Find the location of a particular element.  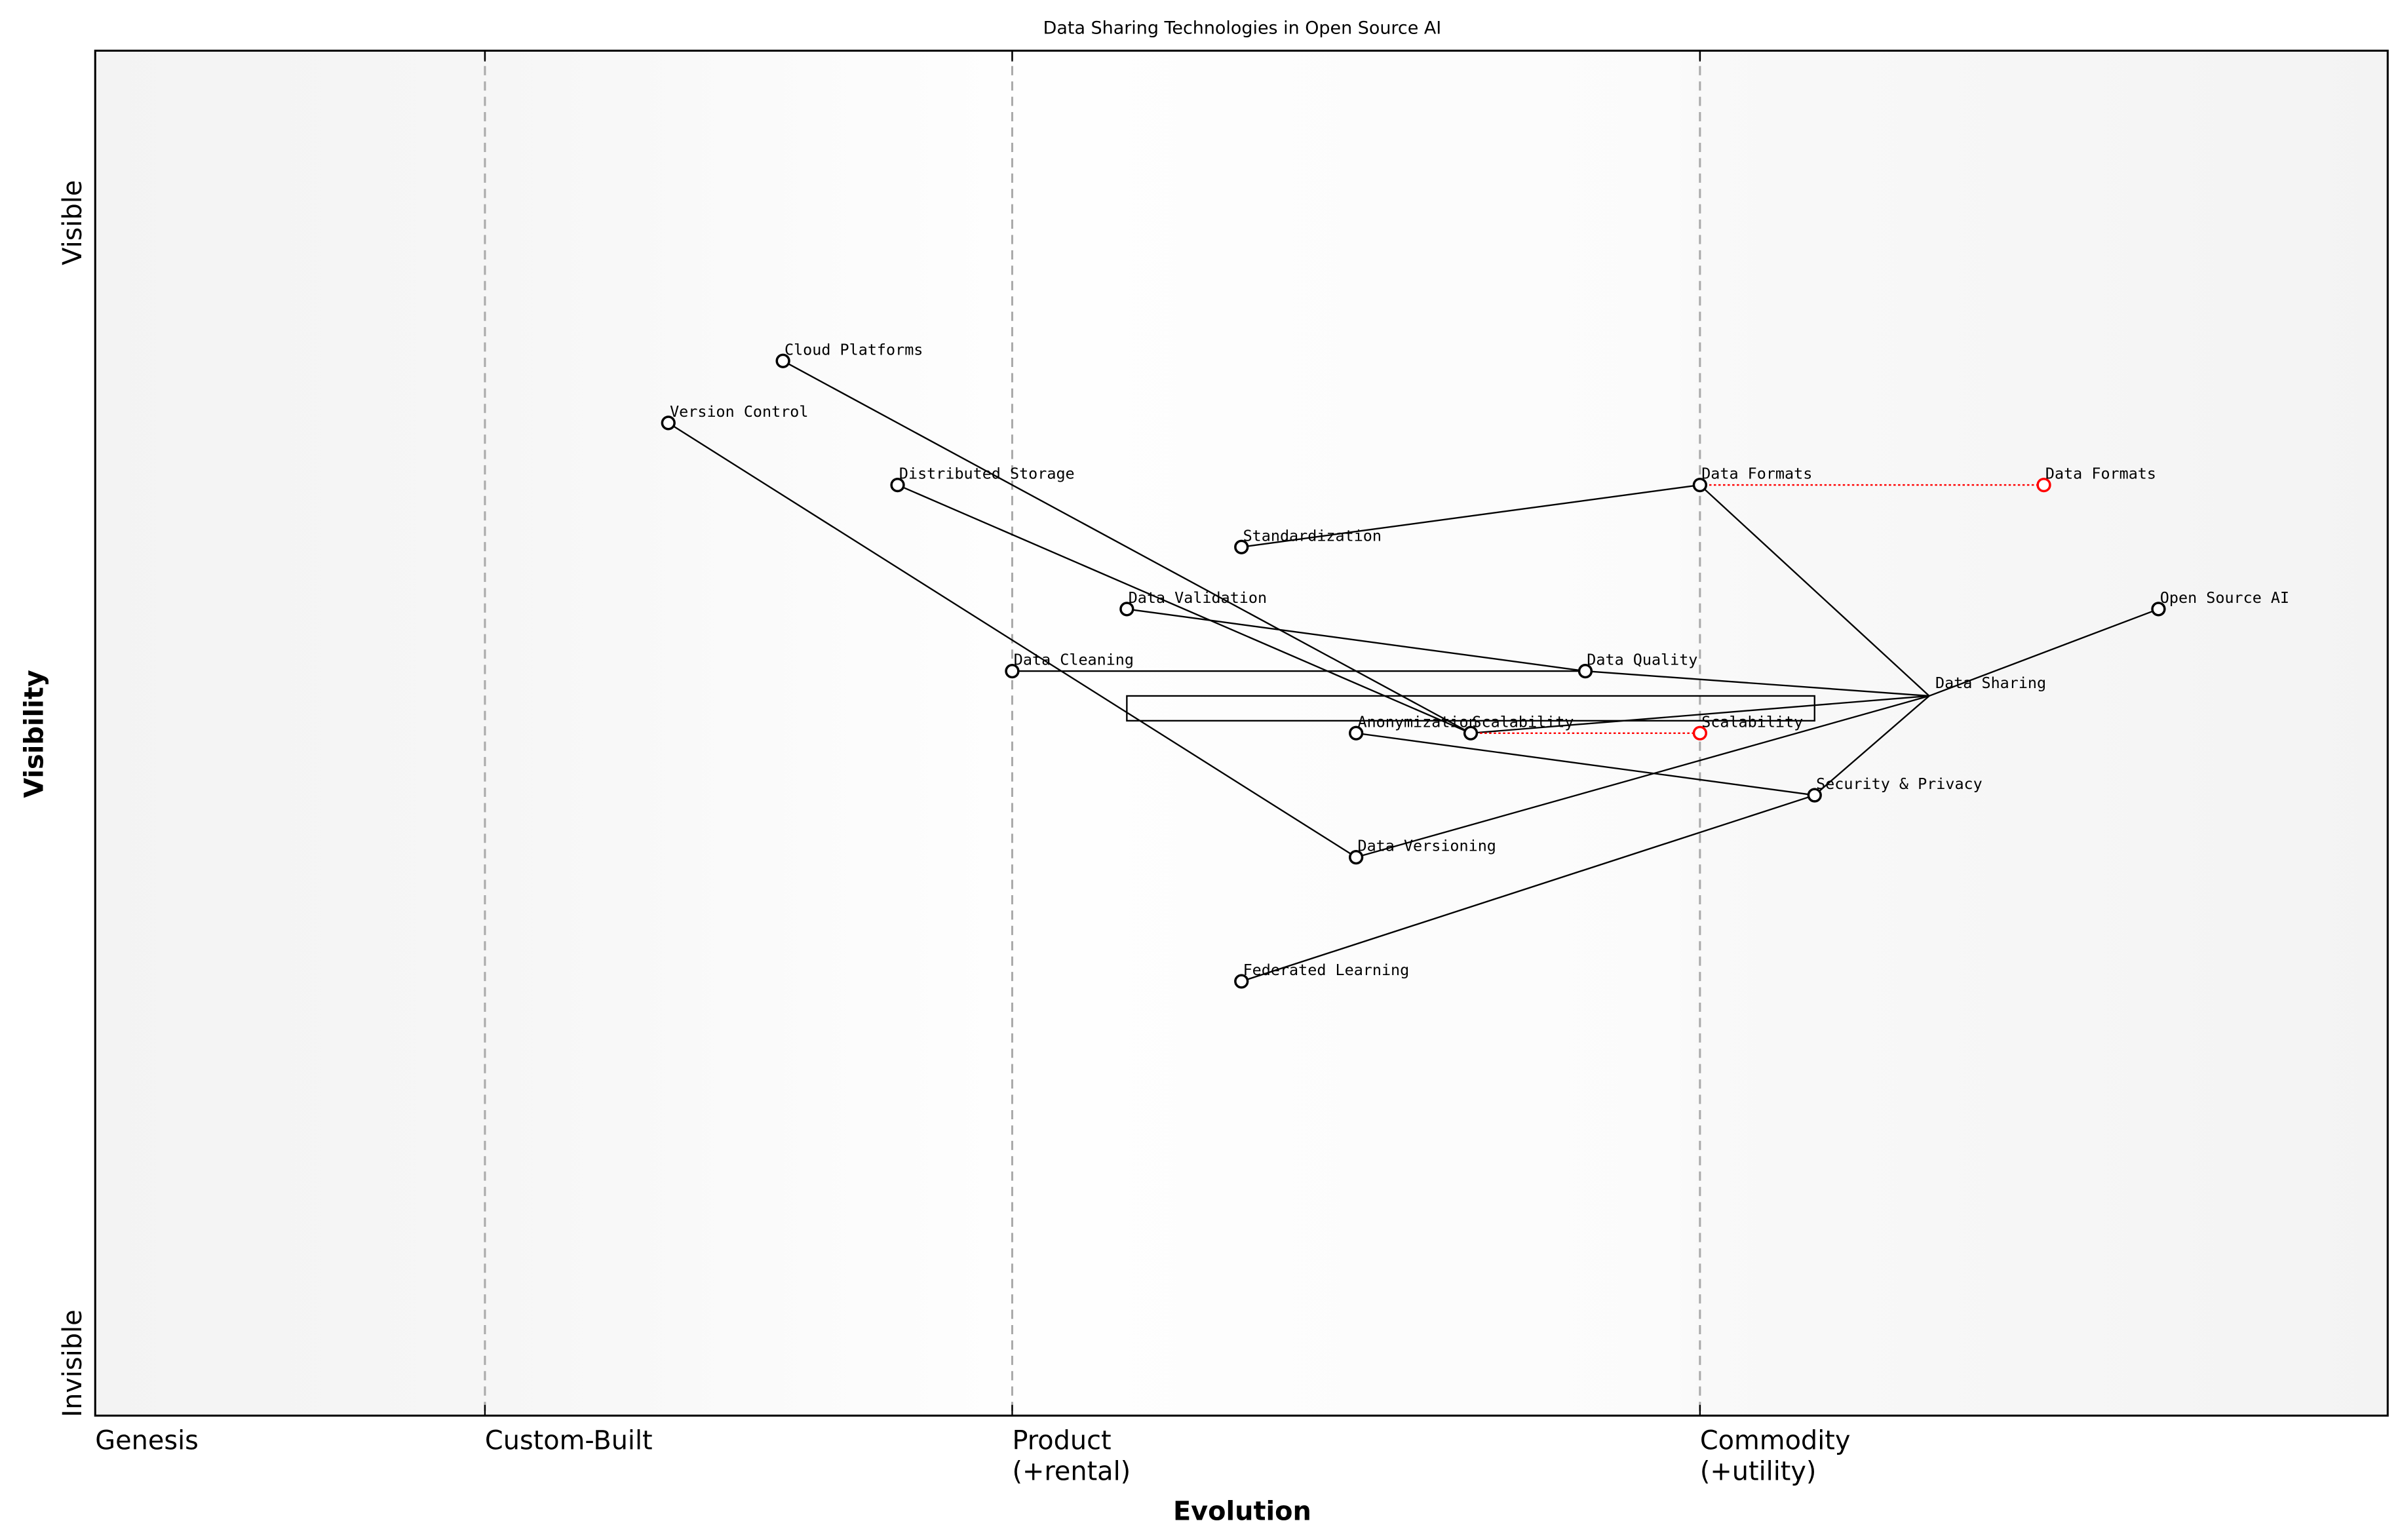

x-tick-label: (+utility) is located at coordinates (1758, 1472).